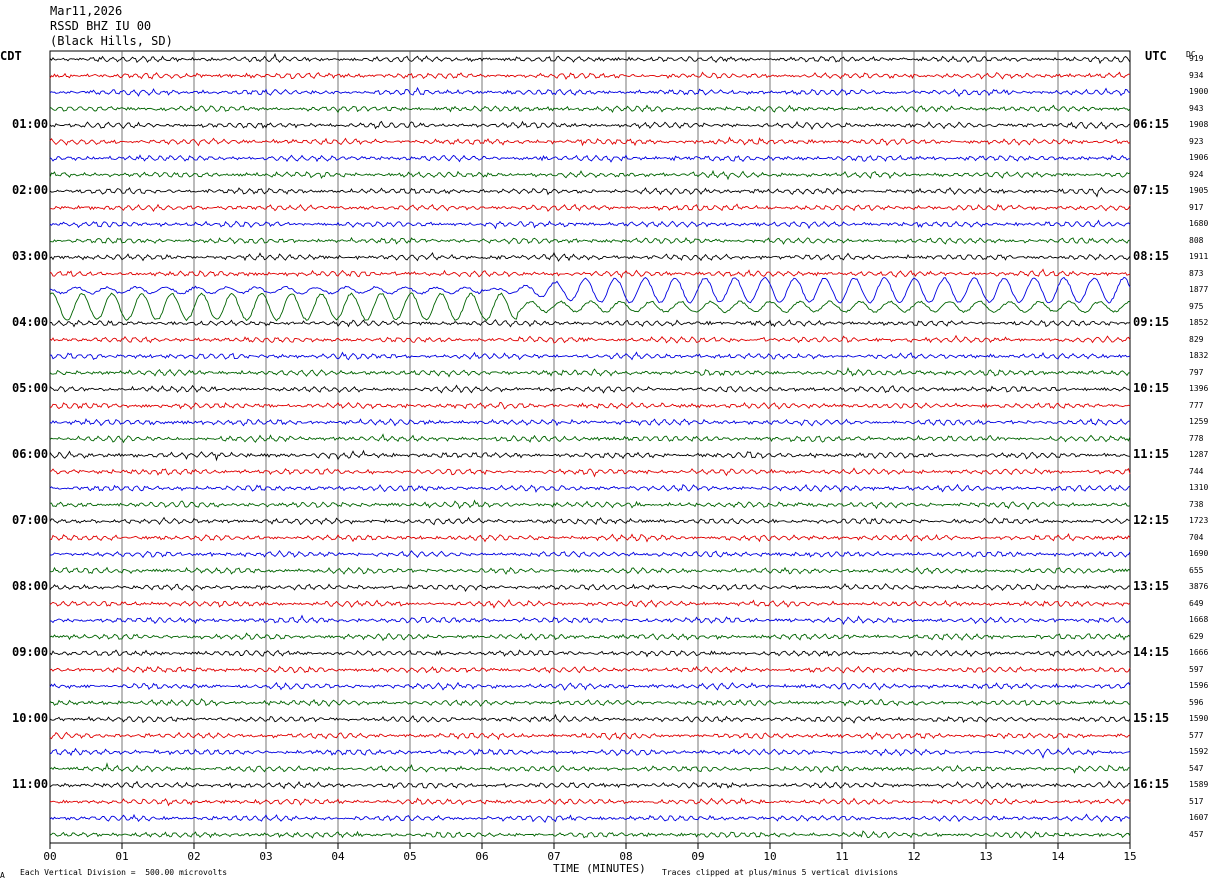 The width and height of the screenshot is (1210, 886). What do you see at coordinates (1199, 752) in the screenshot?
I see `dc-value: 1592` at bounding box center [1199, 752].